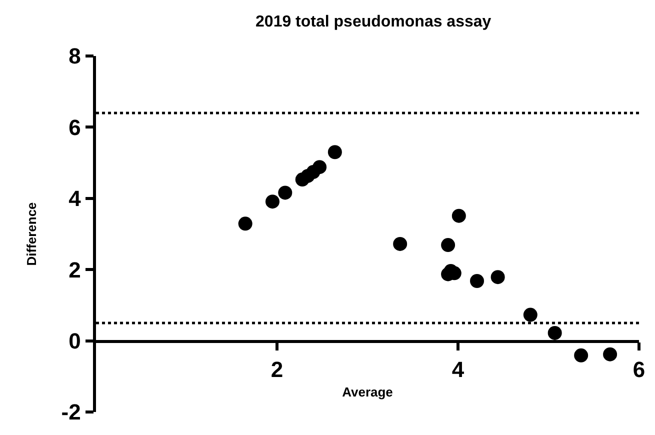 This screenshot has width=655, height=435. I want to click on y-tick-label: 0, so click(74, 341).